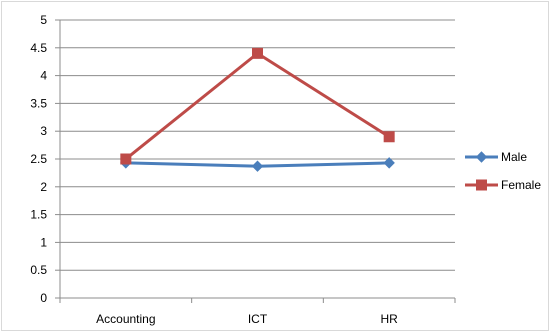 The image size is (552, 334). I want to click on y-tick-label: 2, so click(43, 187).